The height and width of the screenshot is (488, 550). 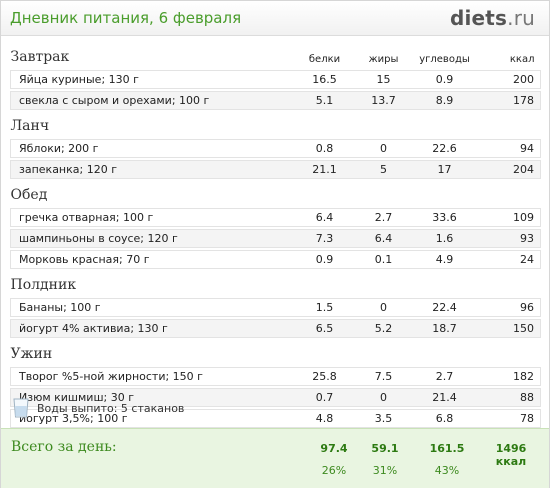 I want to click on food-protein: 4.8, so click(x=324, y=418).